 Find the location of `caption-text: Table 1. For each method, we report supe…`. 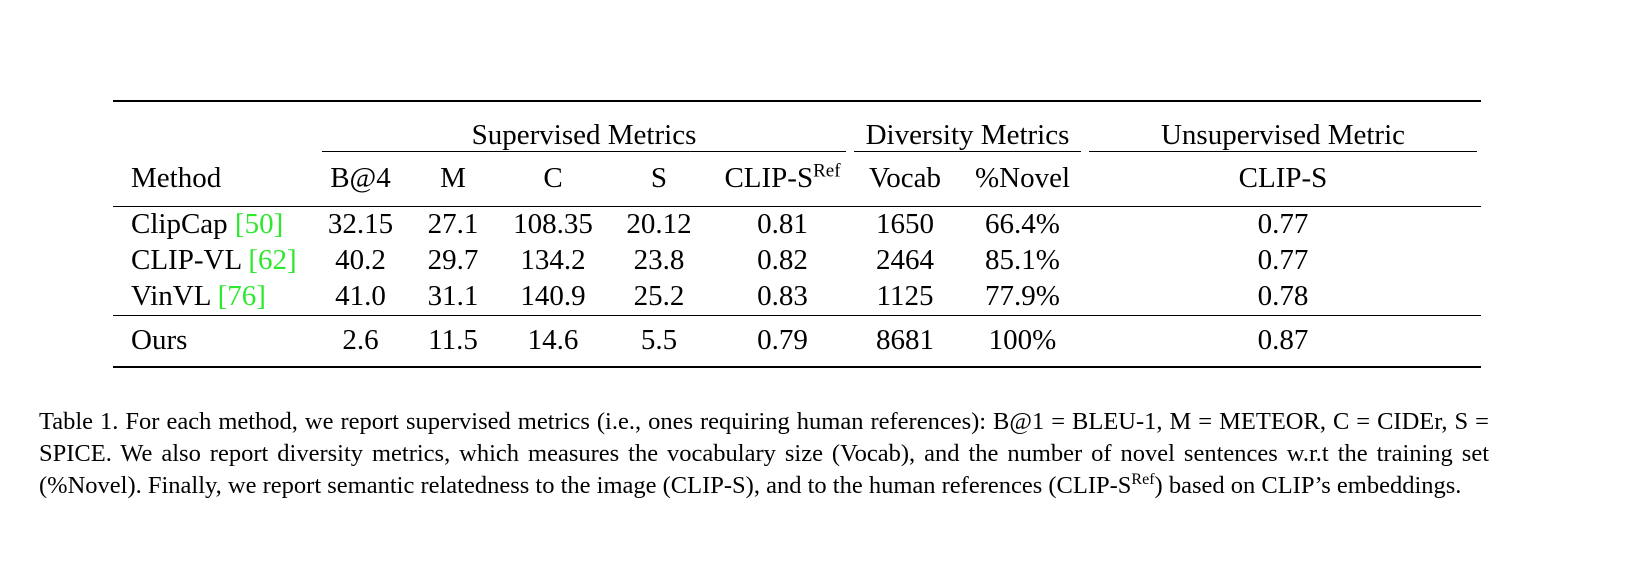

caption-text: Table 1. For each method, we report supe… is located at coordinates (764, 453).